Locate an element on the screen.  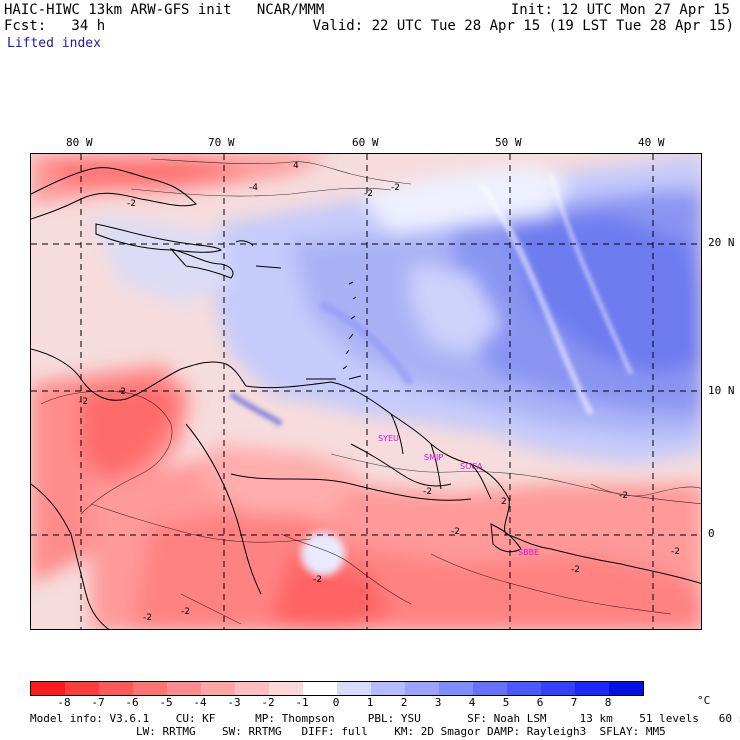
colorbar-tick-label: 8 is located at coordinates (608, 702).